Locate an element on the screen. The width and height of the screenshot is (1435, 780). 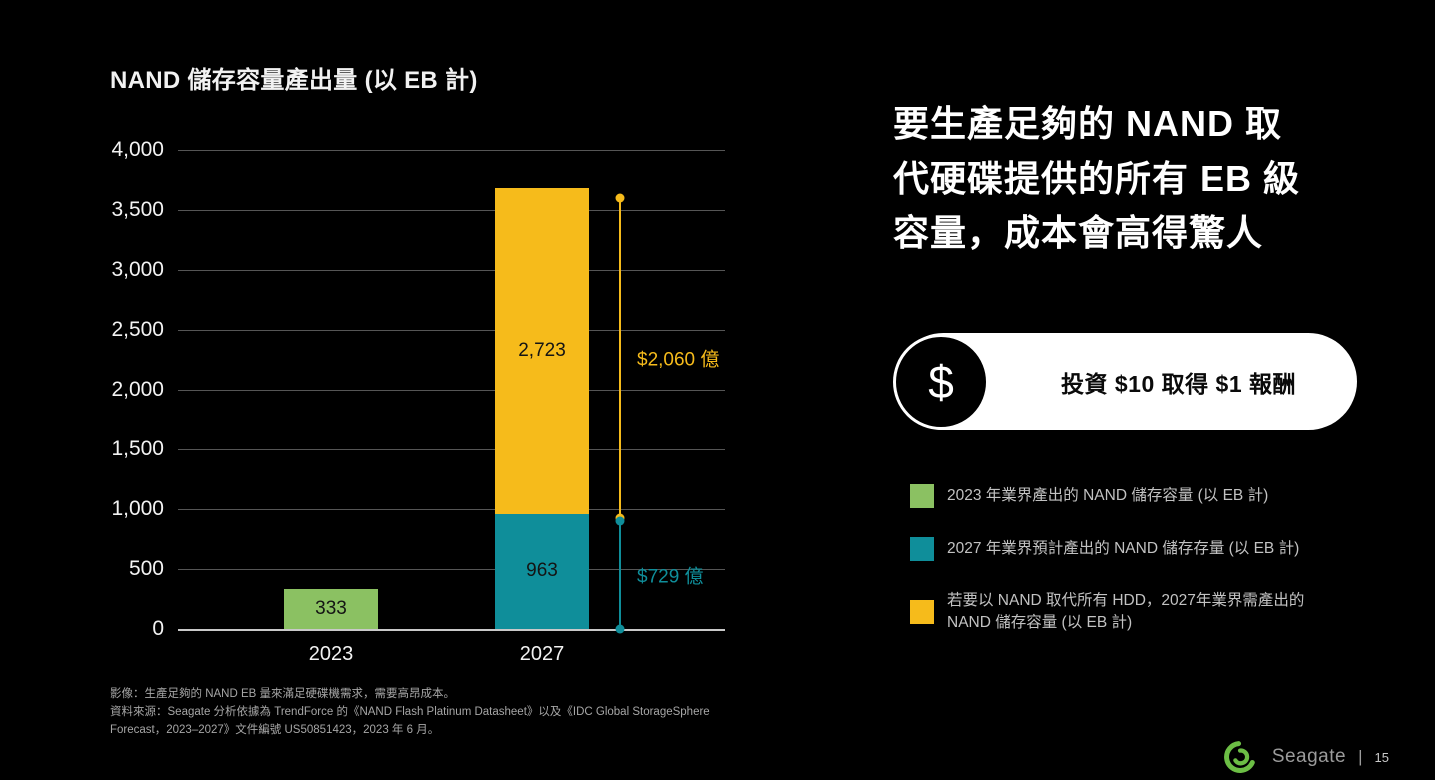
y-tick-label: 500 is located at coordinates (146, 569).